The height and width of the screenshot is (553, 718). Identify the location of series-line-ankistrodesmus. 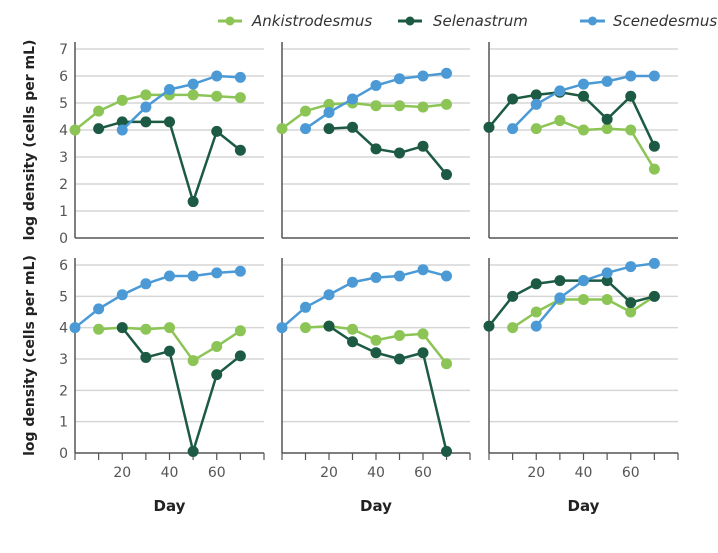
(595, 144).